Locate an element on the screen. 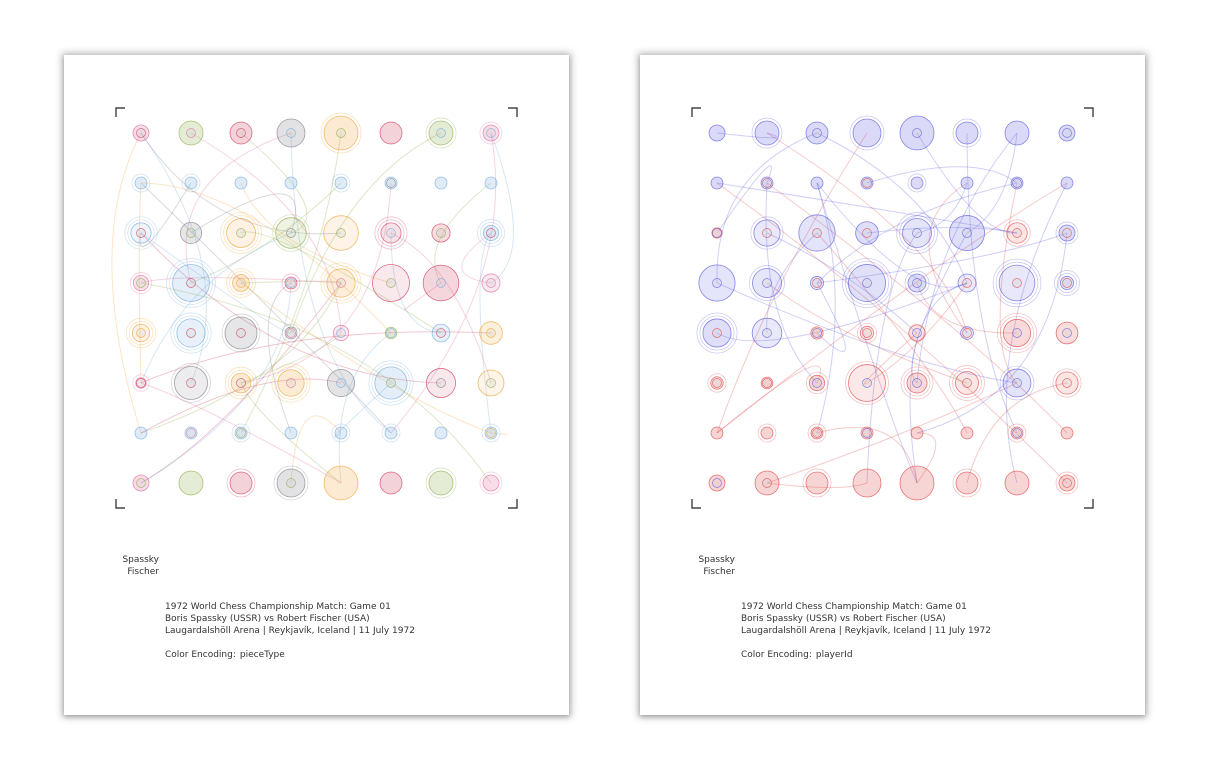 Image resolution: width=1206 pixels, height=772 pixels. color-encoding-label: Color Encoding: is located at coordinates (776, 655).